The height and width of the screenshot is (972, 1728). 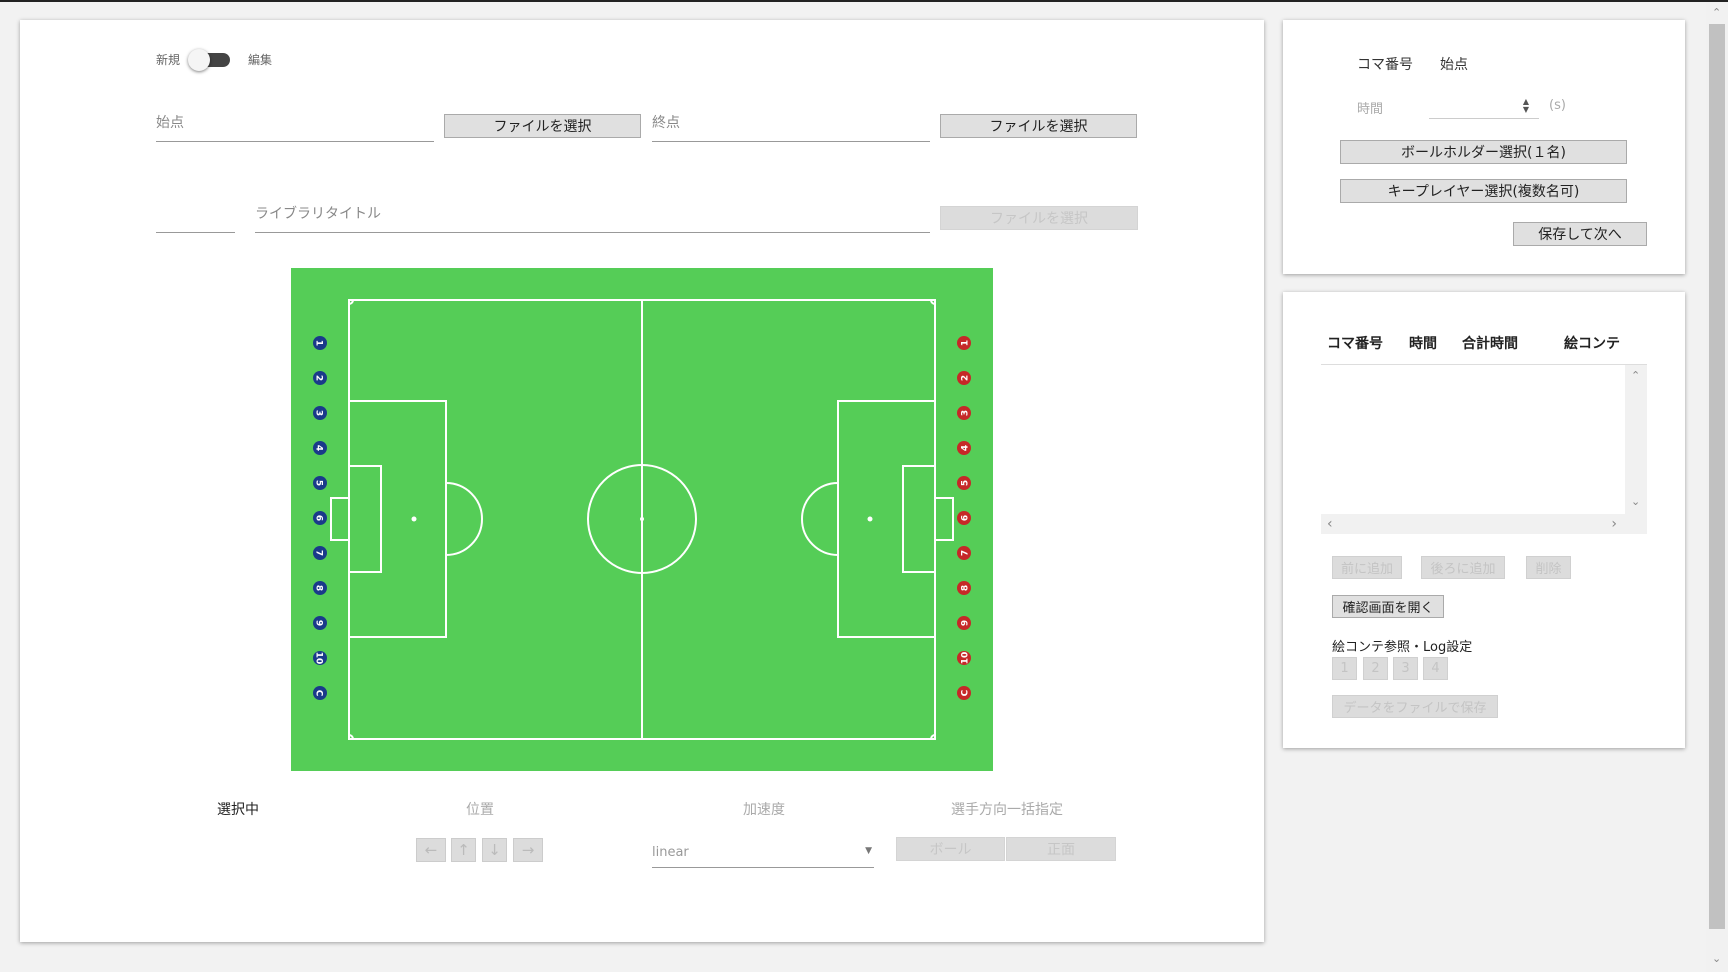 I want to click on start-field-input, so click(x=295, y=141).